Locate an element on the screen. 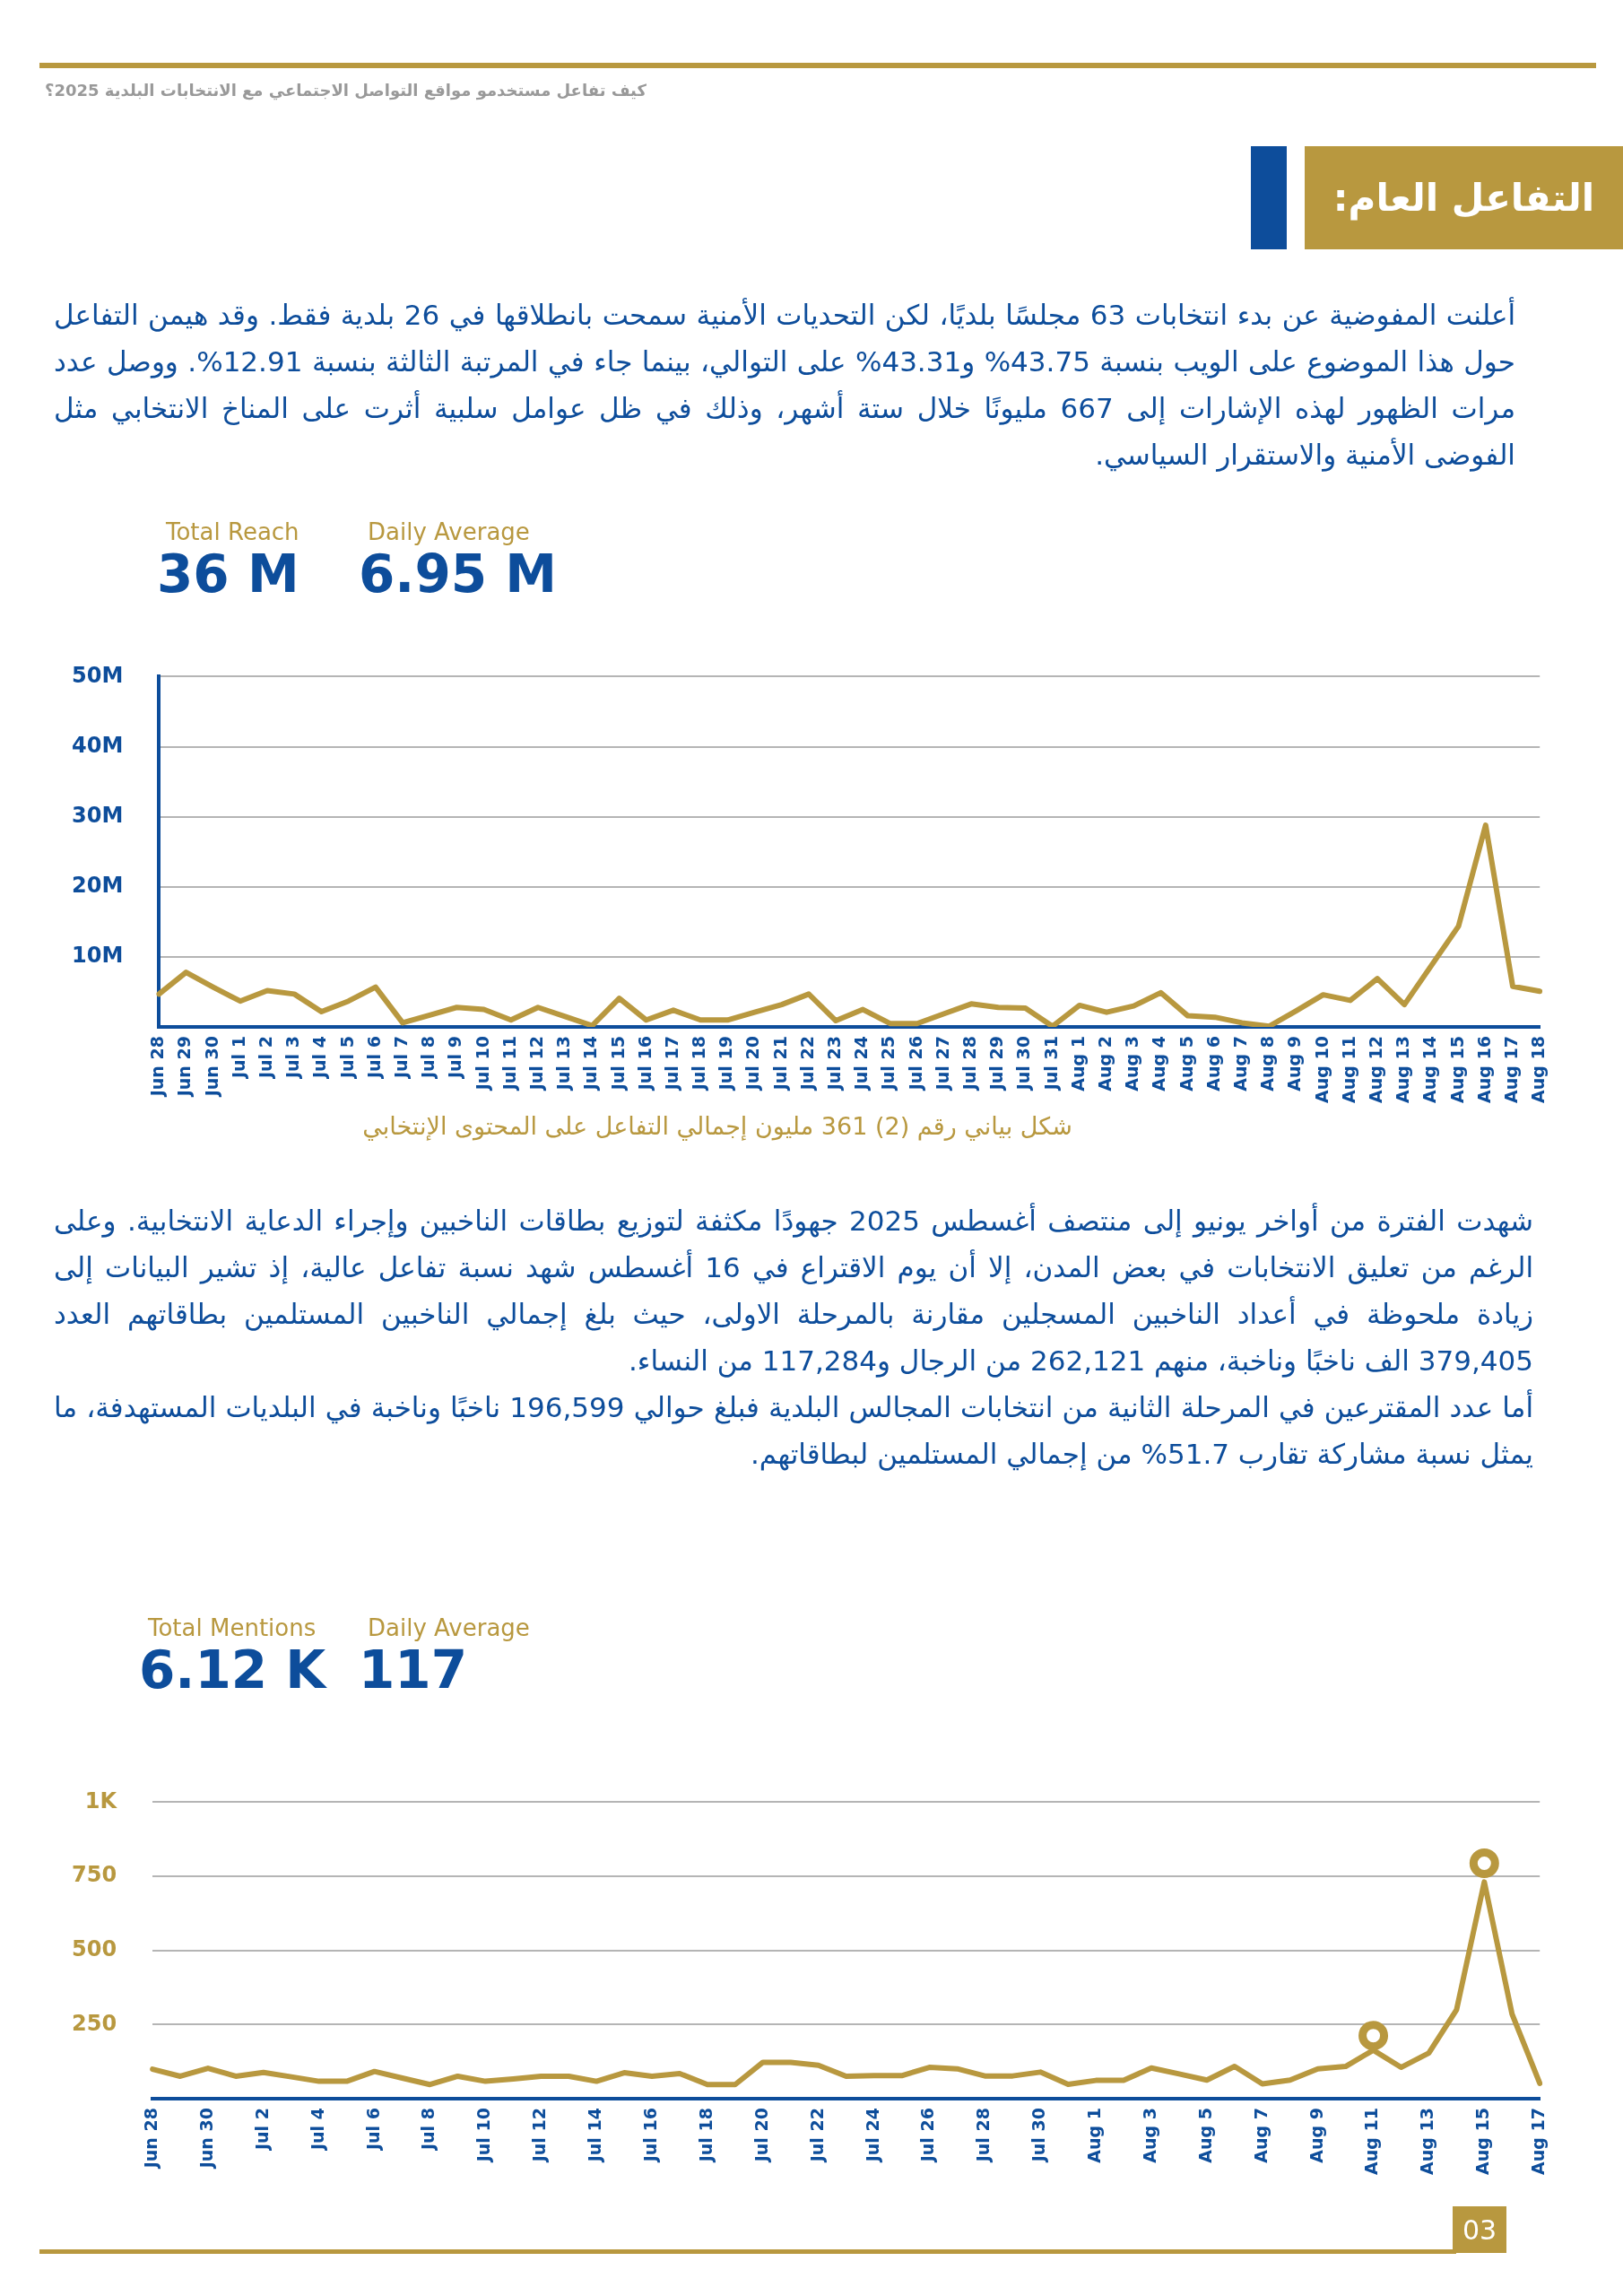 The height and width of the screenshot is (2296, 1623). text: كيف تفاعل مستخدمو مواقع التواصل الاجتماعي مع الانتخابات البلدية 2025؟ is located at coordinates (346, 90).